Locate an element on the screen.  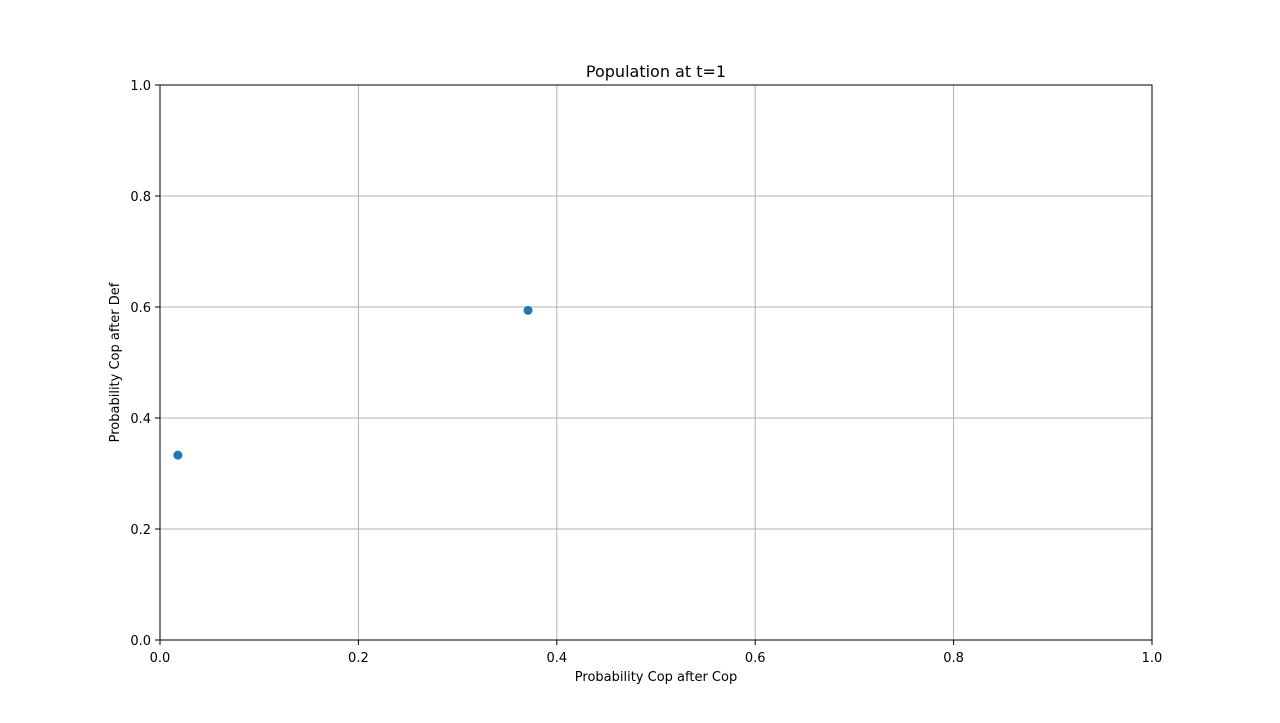
x-tick-label: 0.8 is located at coordinates (953, 658).